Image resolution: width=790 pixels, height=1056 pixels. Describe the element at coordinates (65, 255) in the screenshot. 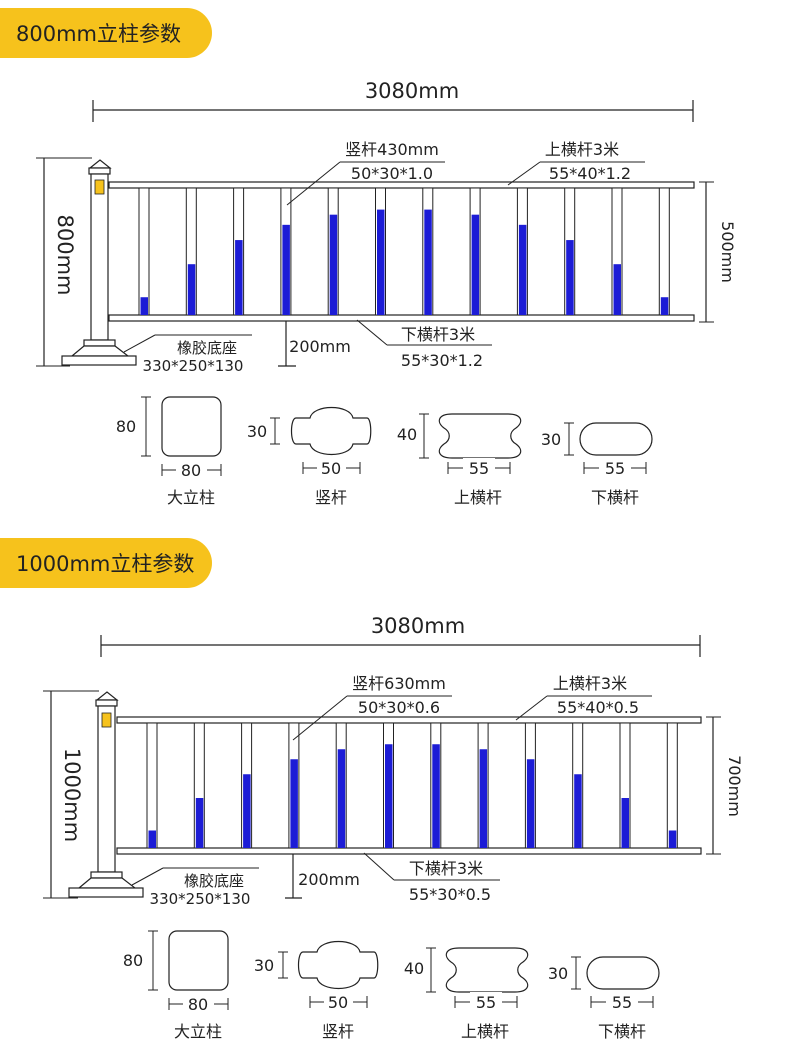

I see `height-label: 800mm` at that location.